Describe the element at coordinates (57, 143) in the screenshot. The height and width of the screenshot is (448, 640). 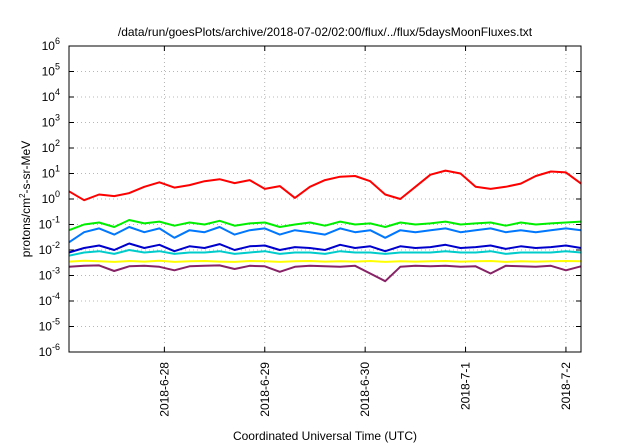
I see `y-tick-exponent: 2` at that location.